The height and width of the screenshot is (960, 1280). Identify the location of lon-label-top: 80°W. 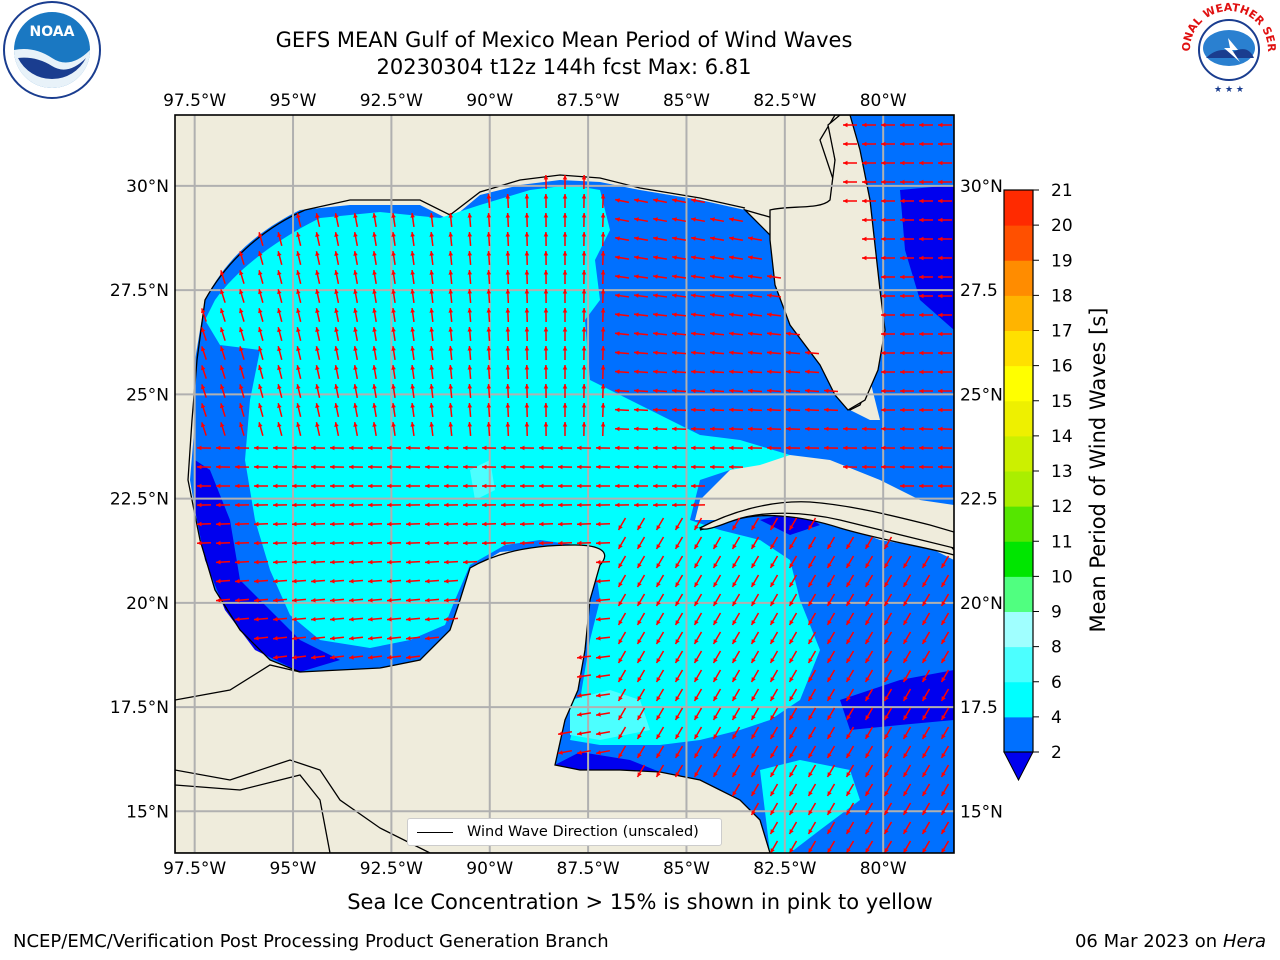
(883, 101).